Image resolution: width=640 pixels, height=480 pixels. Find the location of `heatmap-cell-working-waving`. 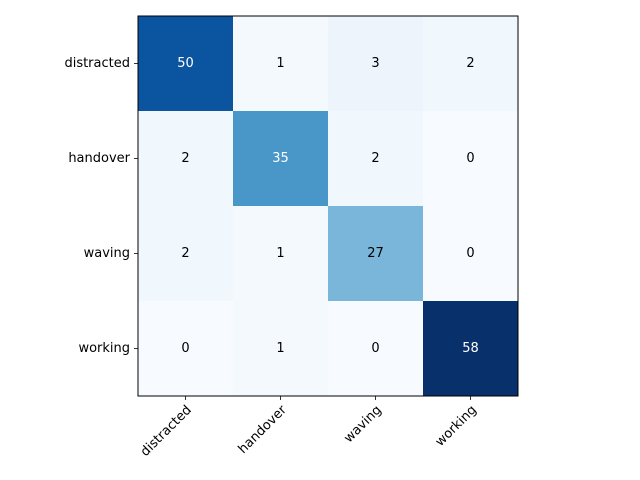

heatmap-cell-working-waving is located at coordinates (375, 348).